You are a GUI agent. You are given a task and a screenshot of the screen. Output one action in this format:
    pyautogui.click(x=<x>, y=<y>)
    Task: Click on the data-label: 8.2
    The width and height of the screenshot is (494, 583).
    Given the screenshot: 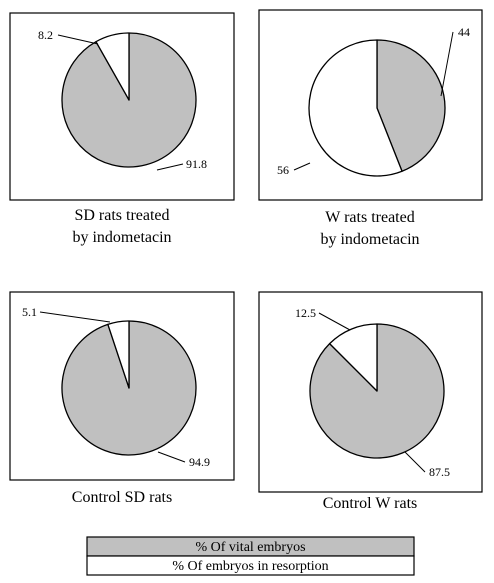 What is the action you would take?
    pyautogui.click(x=45, y=35)
    